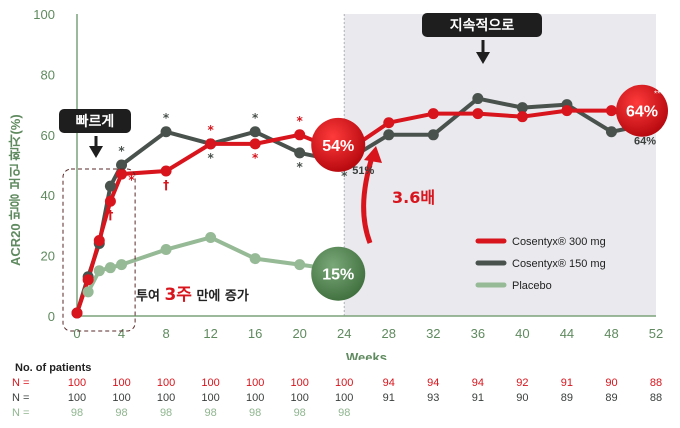 Image resolution: width=680 pixels, height=428 pixels. Describe the element at coordinates (567, 333) in the screenshot. I see `x-tick-label: 44` at that location.